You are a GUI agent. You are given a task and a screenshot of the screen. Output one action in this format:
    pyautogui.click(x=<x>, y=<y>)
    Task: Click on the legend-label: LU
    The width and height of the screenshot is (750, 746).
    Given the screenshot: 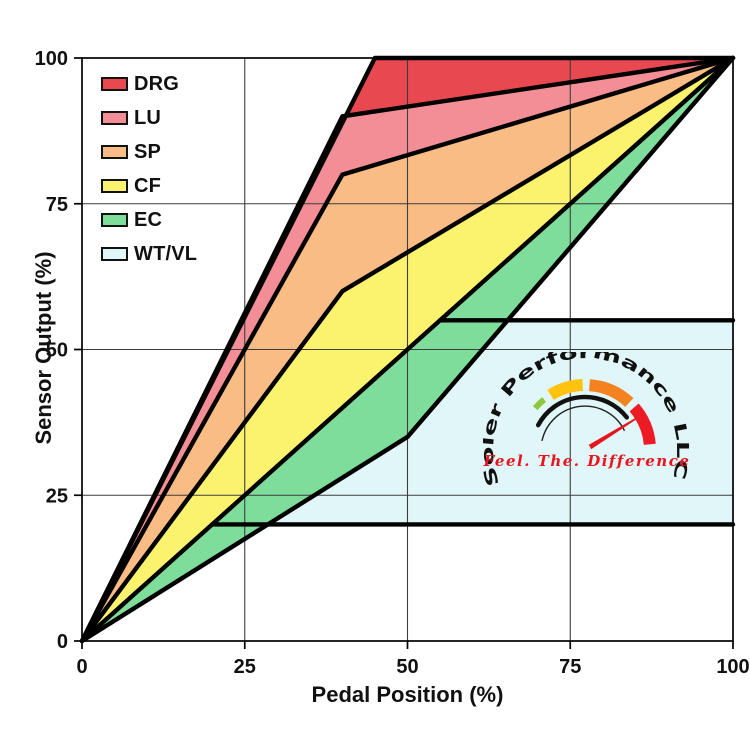 What is the action you would take?
    pyautogui.click(x=148, y=117)
    